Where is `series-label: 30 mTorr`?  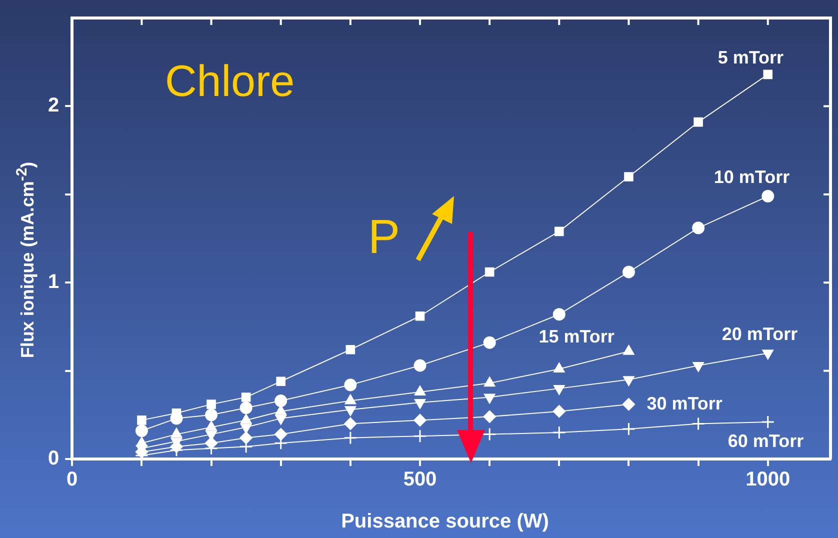
series-label: 30 mTorr is located at coordinates (684, 403).